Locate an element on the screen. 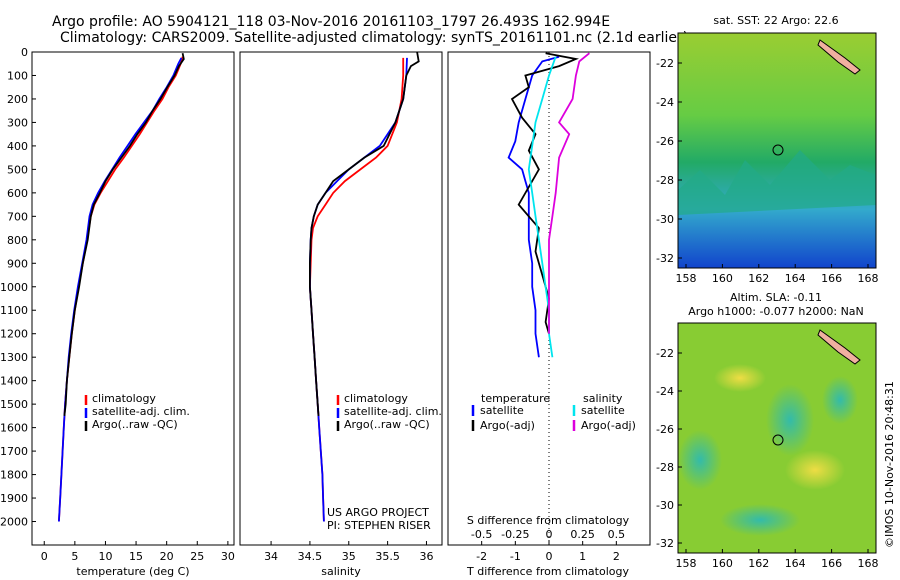 The height and width of the screenshot is (580, 900). x-tick-label: 35 is located at coordinates (349, 556).